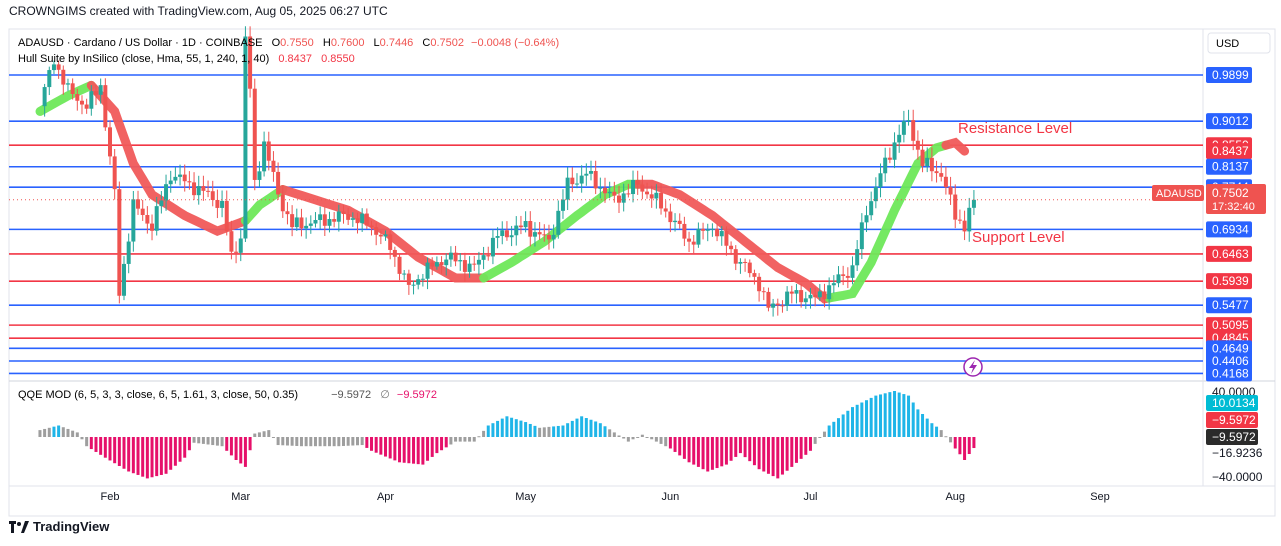 The image size is (1281, 546). I want to click on currency-selector: USD, so click(1239, 43).